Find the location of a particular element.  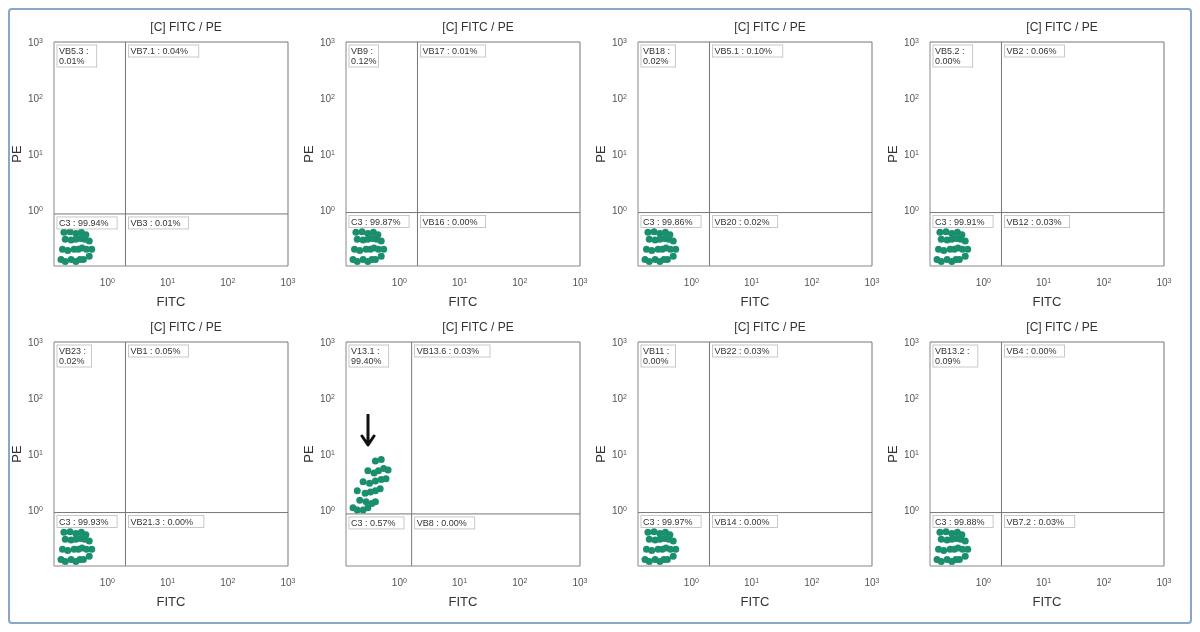

annotation: VB14 : 0.00% is located at coordinates (742, 521).